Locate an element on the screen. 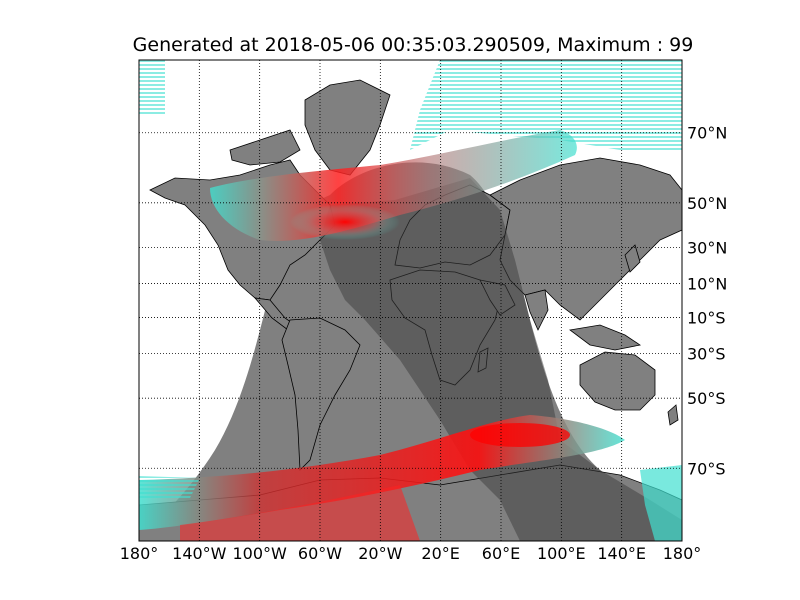 The height and width of the screenshot is (600, 800). longitude-label: 100°W is located at coordinates (259, 553).